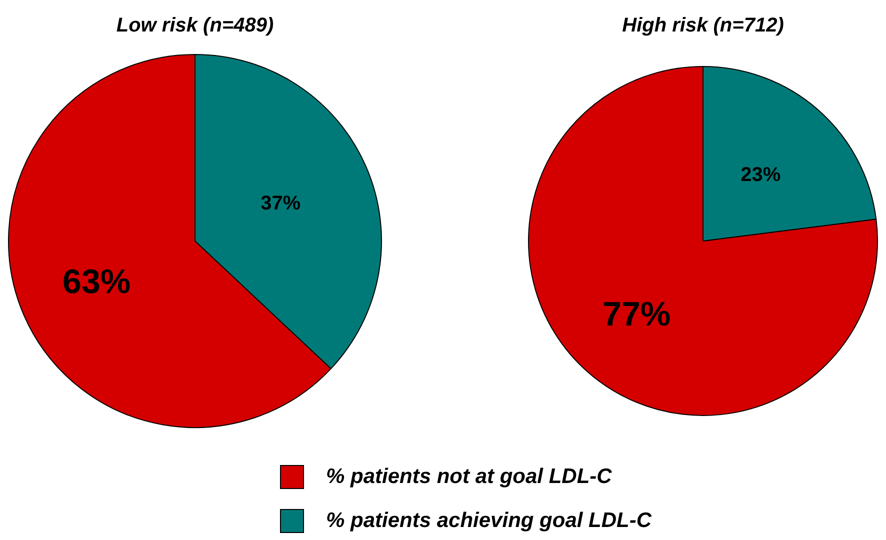 Image resolution: width=886 pixels, height=540 pixels. I want to click on chart-title: High risk (n=712), so click(703, 25).